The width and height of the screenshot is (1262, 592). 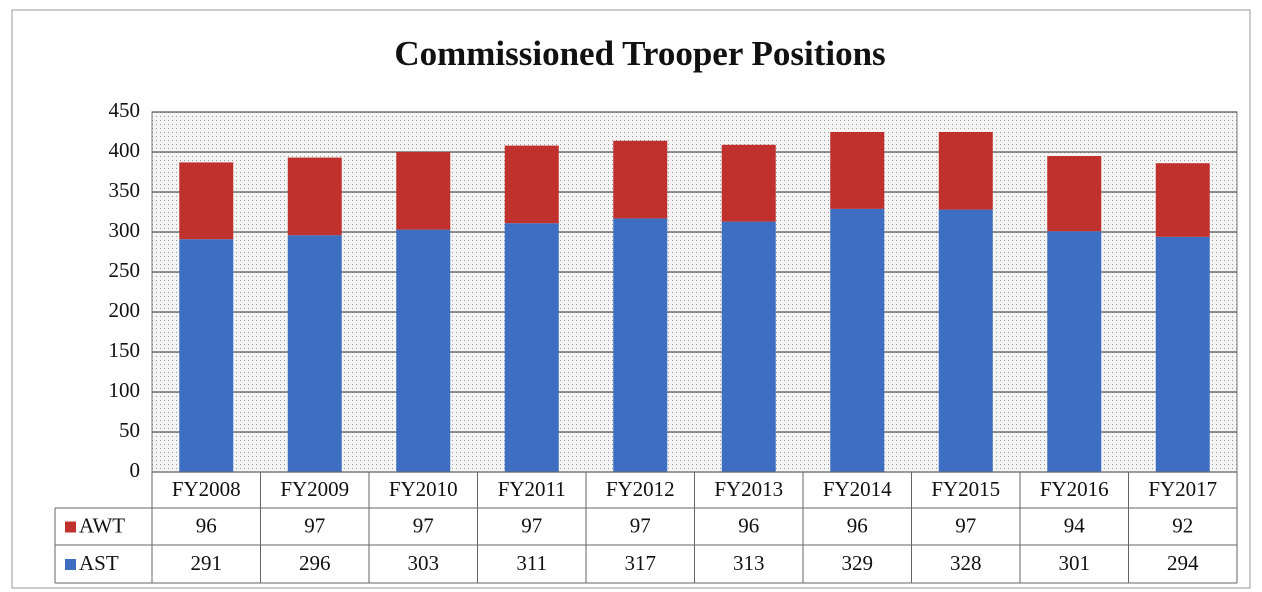 What do you see at coordinates (1183, 563) in the screenshot?
I see `table-value: 294` at bounding box center [1183, 563].